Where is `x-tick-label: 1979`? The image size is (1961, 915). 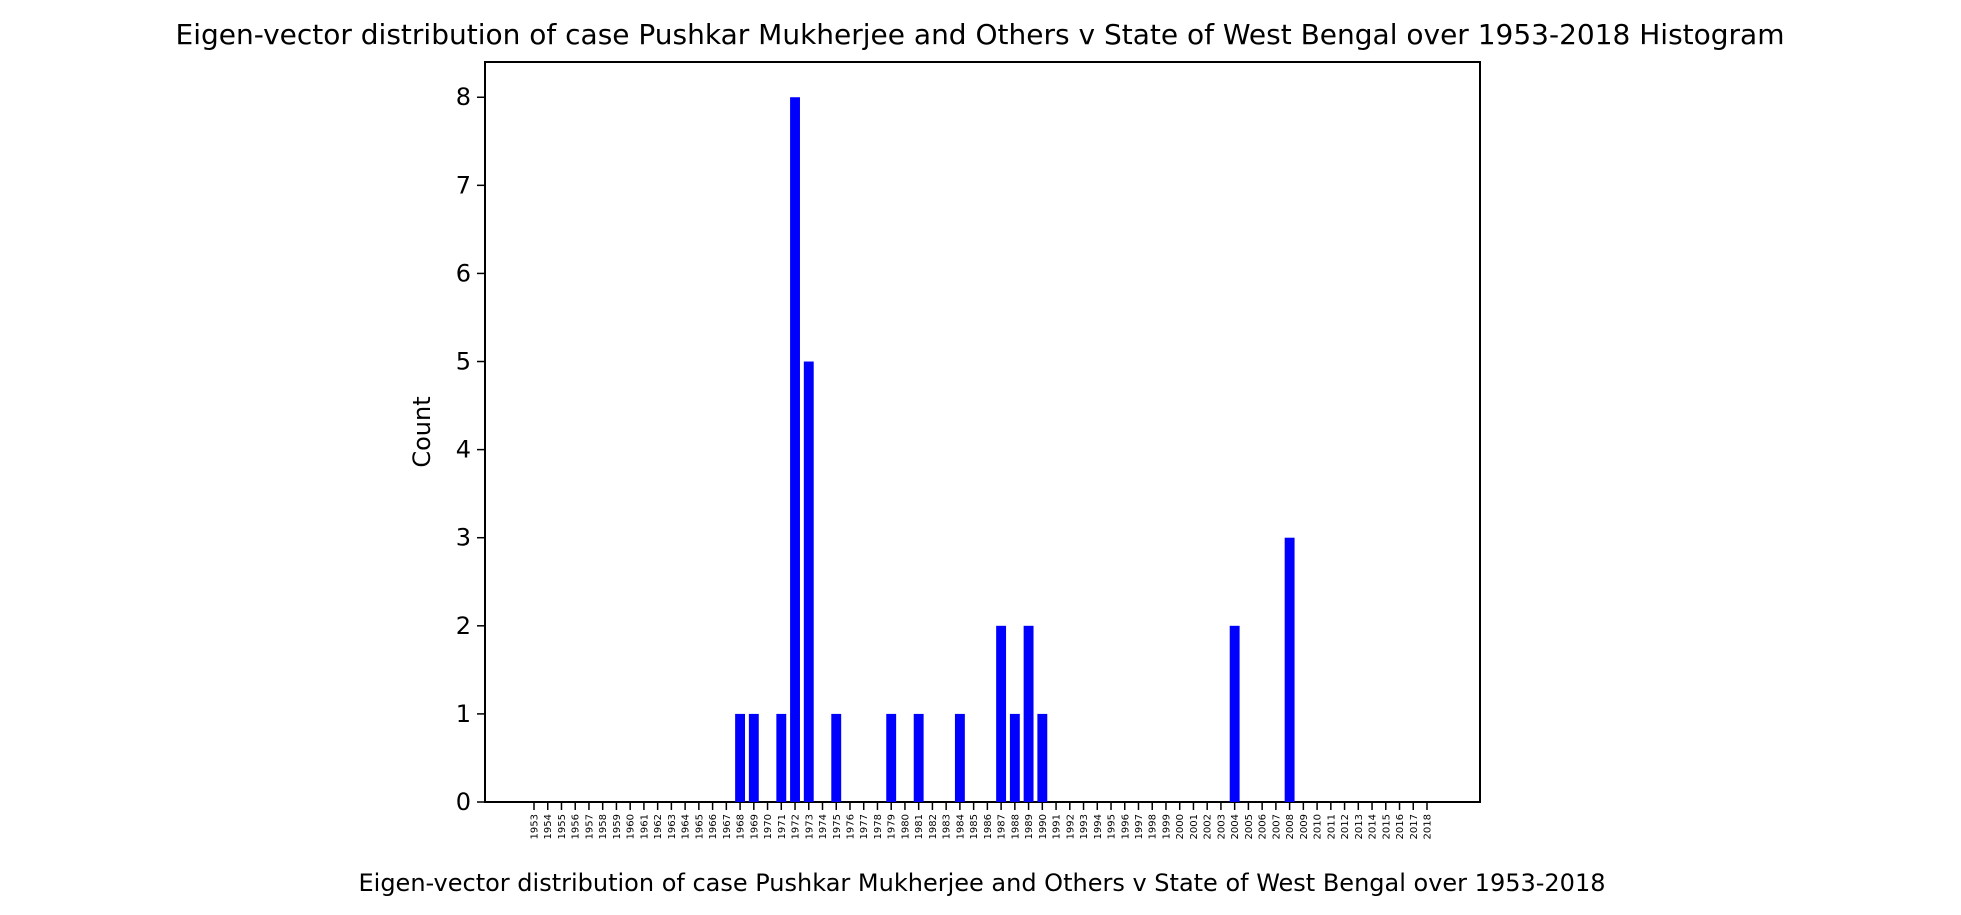 x-tick-label: 1979 is located at coordinates (892, 826).